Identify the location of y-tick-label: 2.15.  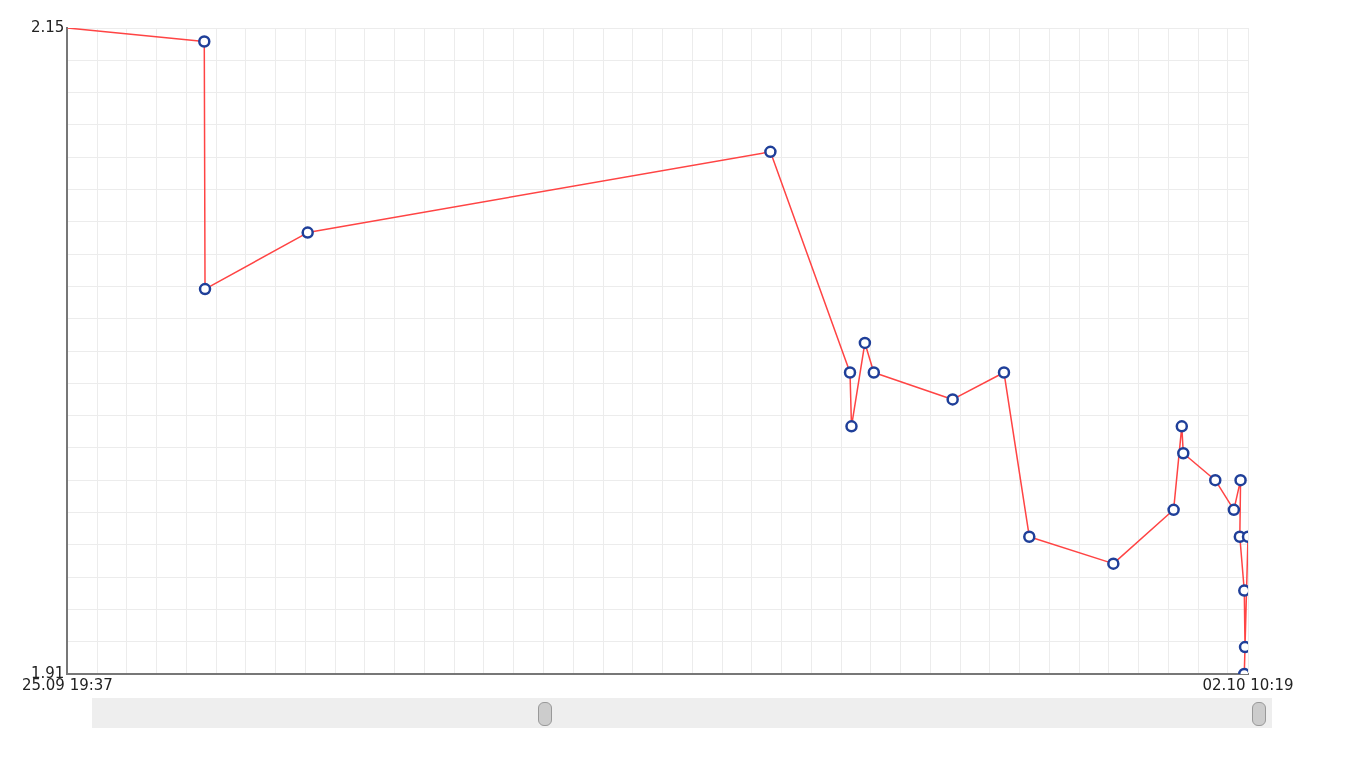
(47, 26).